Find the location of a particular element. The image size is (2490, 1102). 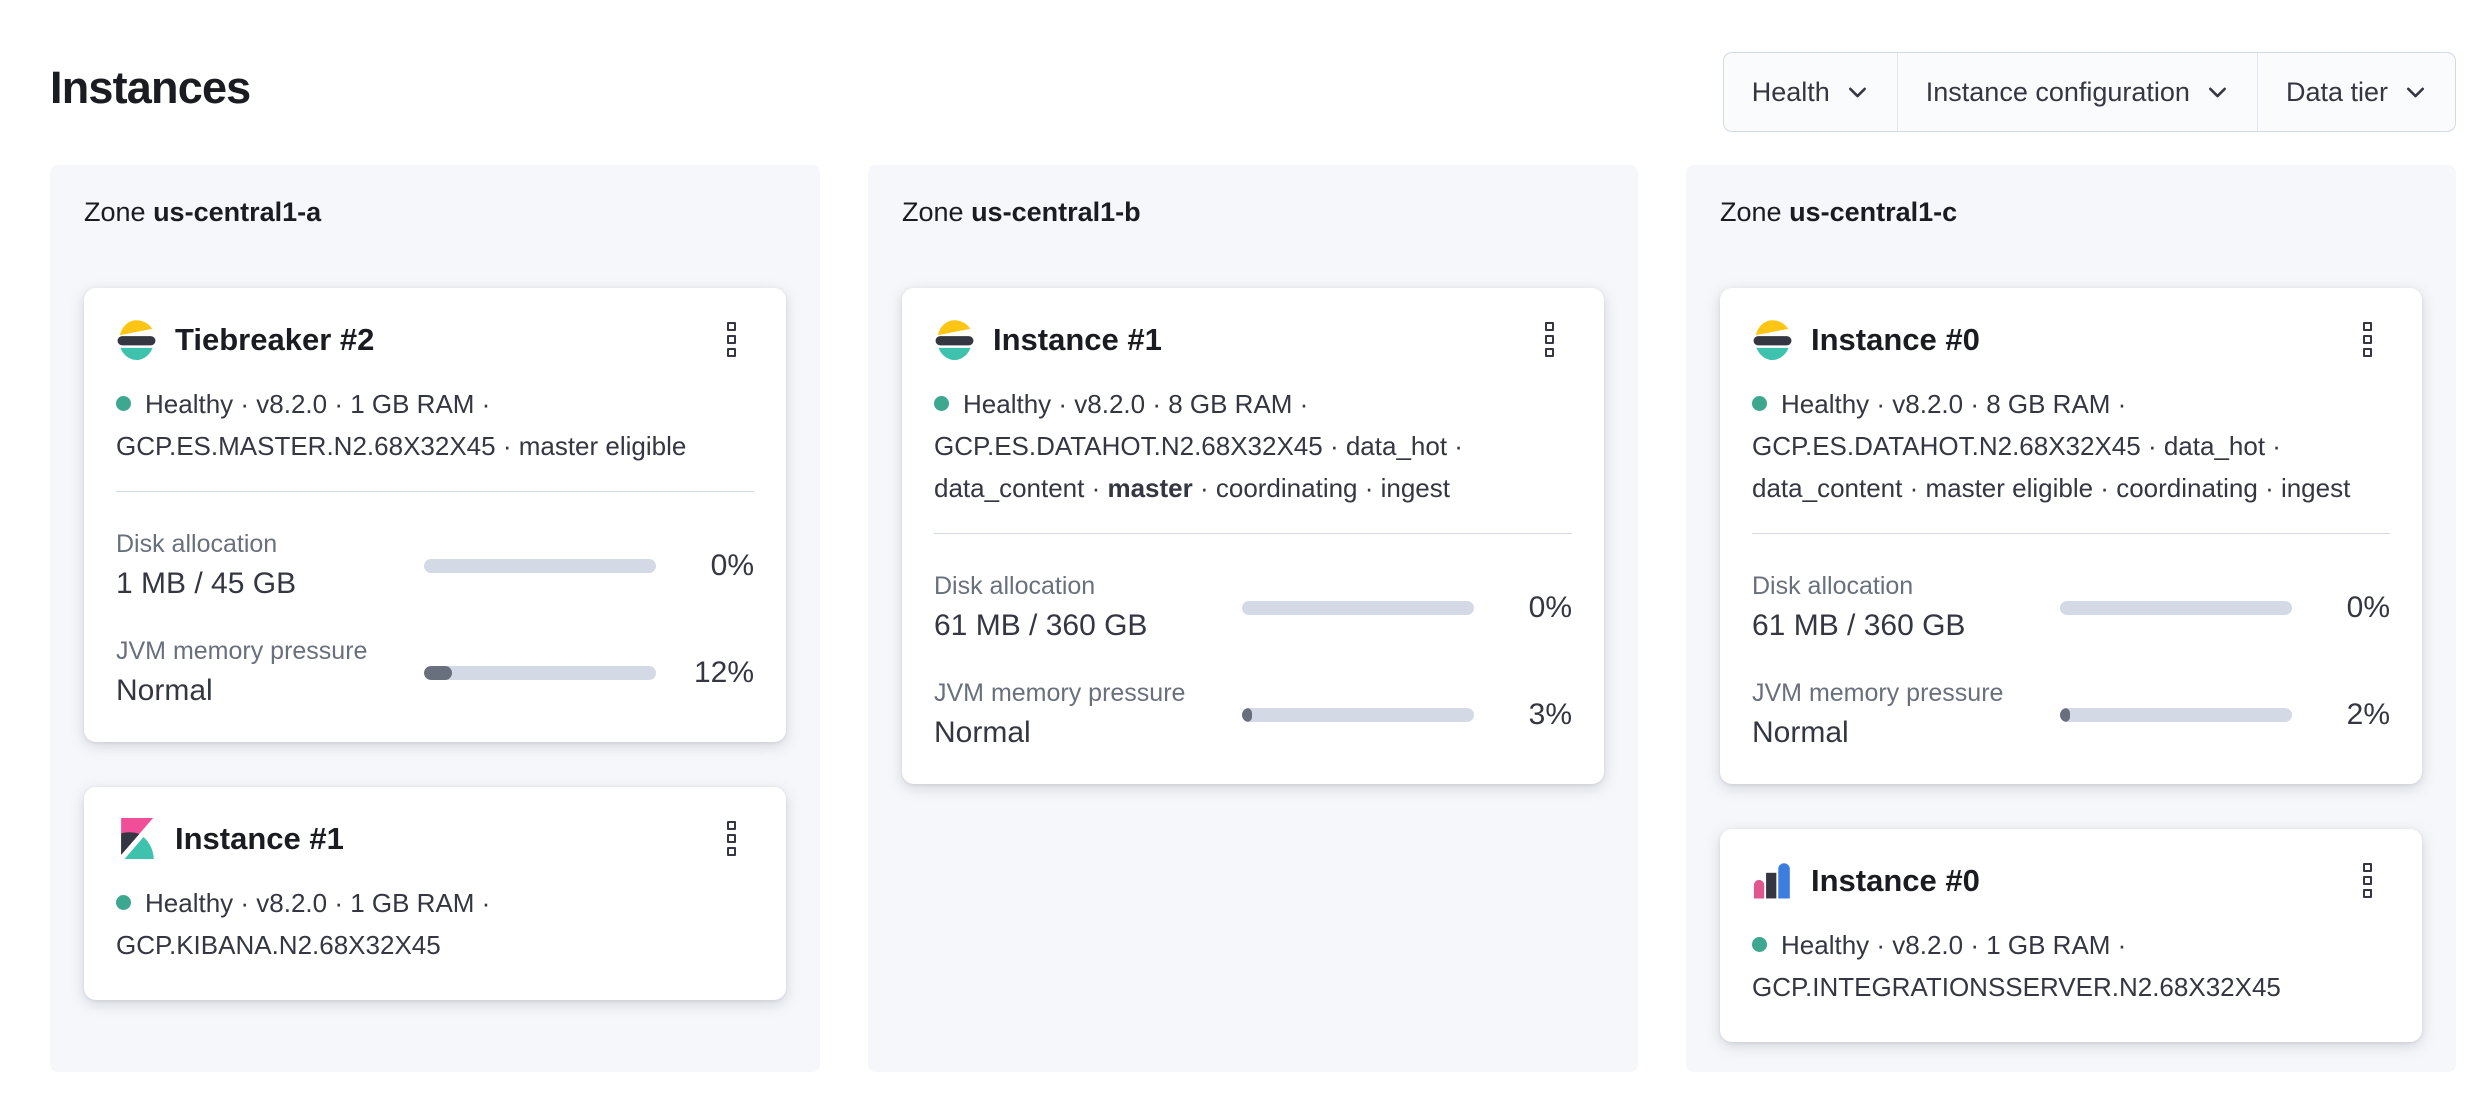

filter-bar: Health Instance configuration Data tier is located at coordinates (2089, 92).